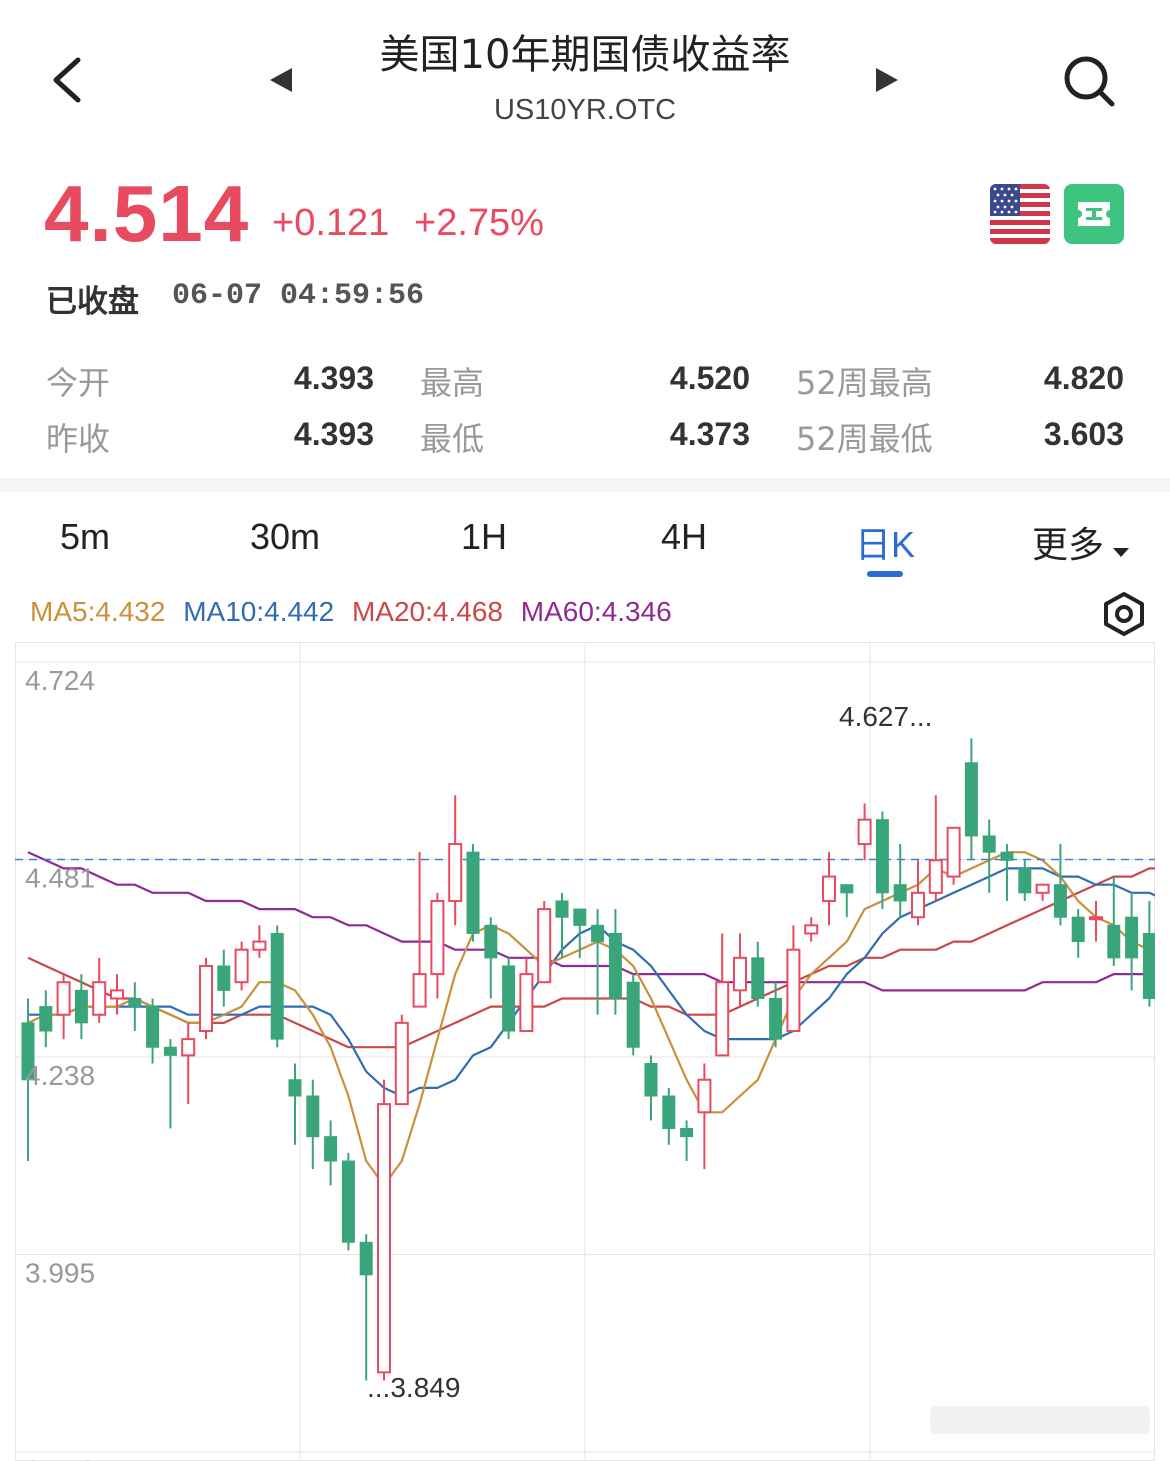  What do you see at coordinates (60, 1075) in the screenshot?
I see `y-tick-label: 4.238` at bounding box center [60, 1075].